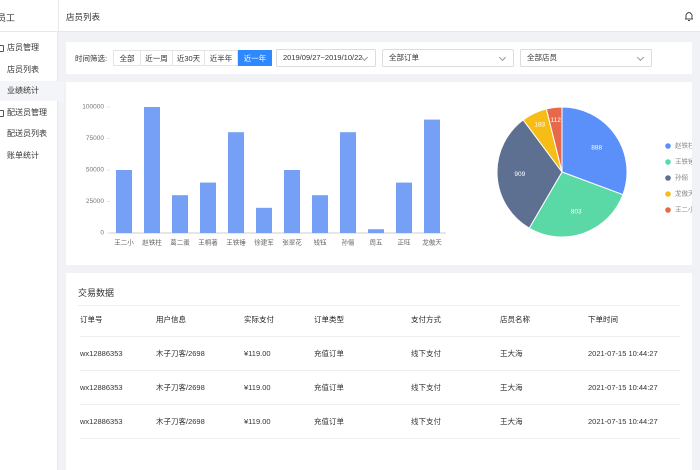 The image size is (700, 470). I want to click on x-tick-label: 正旺, so click(405, 243).